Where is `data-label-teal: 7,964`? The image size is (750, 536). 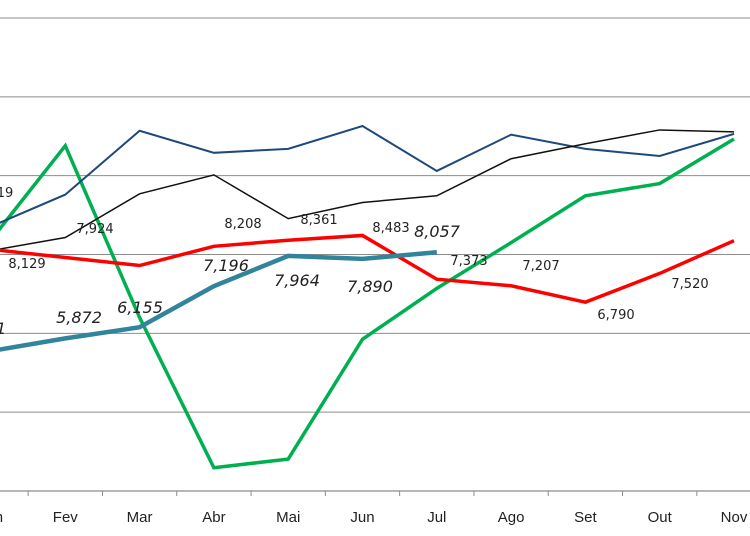
data-label-teal: 7,964 is located at coordinates (297, 280).